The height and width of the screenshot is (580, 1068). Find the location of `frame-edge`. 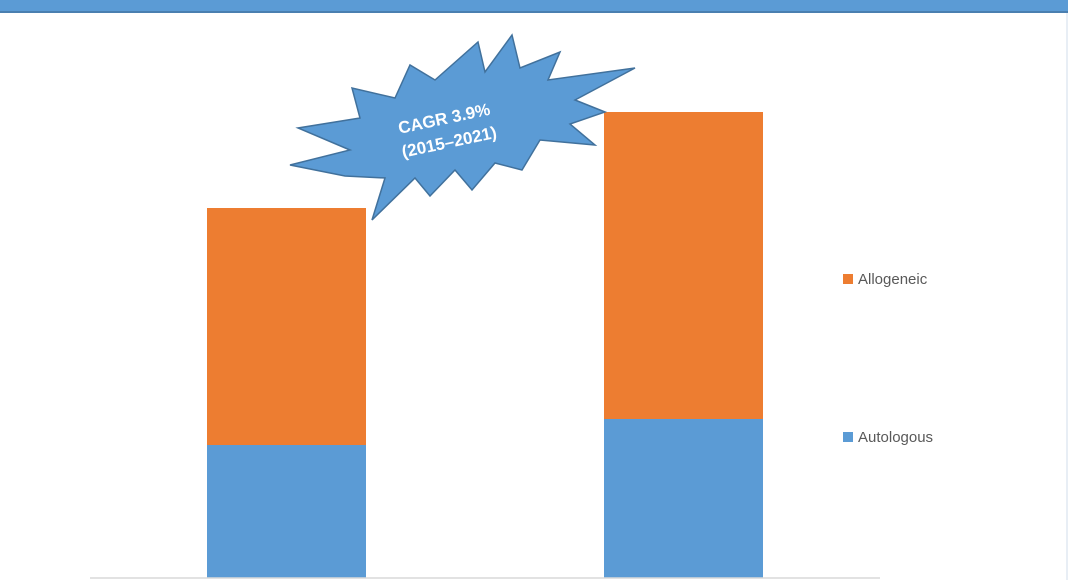

frame-edge is located at coordinates (1067, 296).